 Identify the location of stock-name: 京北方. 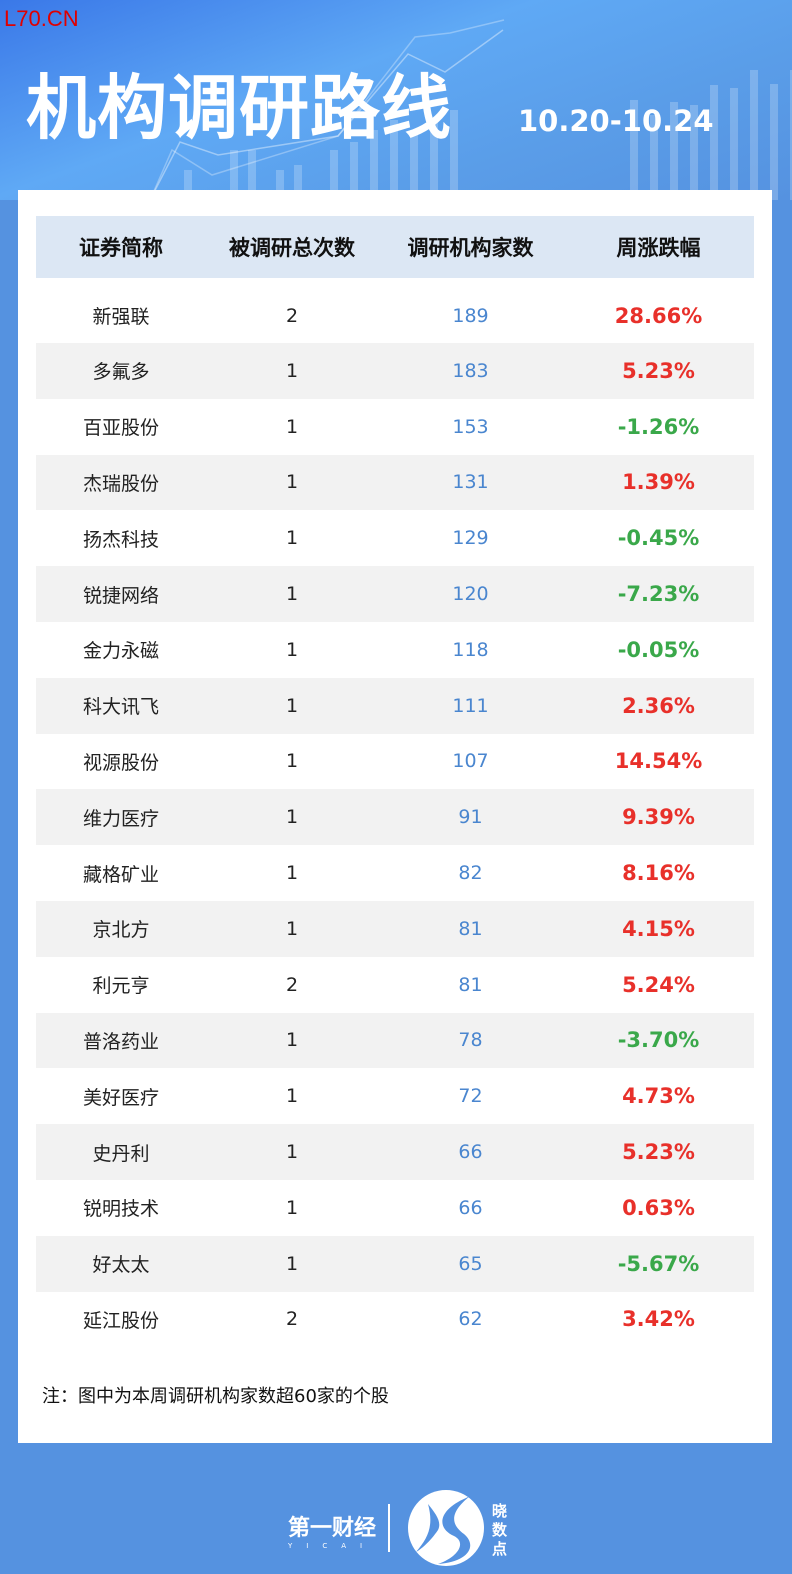
(121, 928).